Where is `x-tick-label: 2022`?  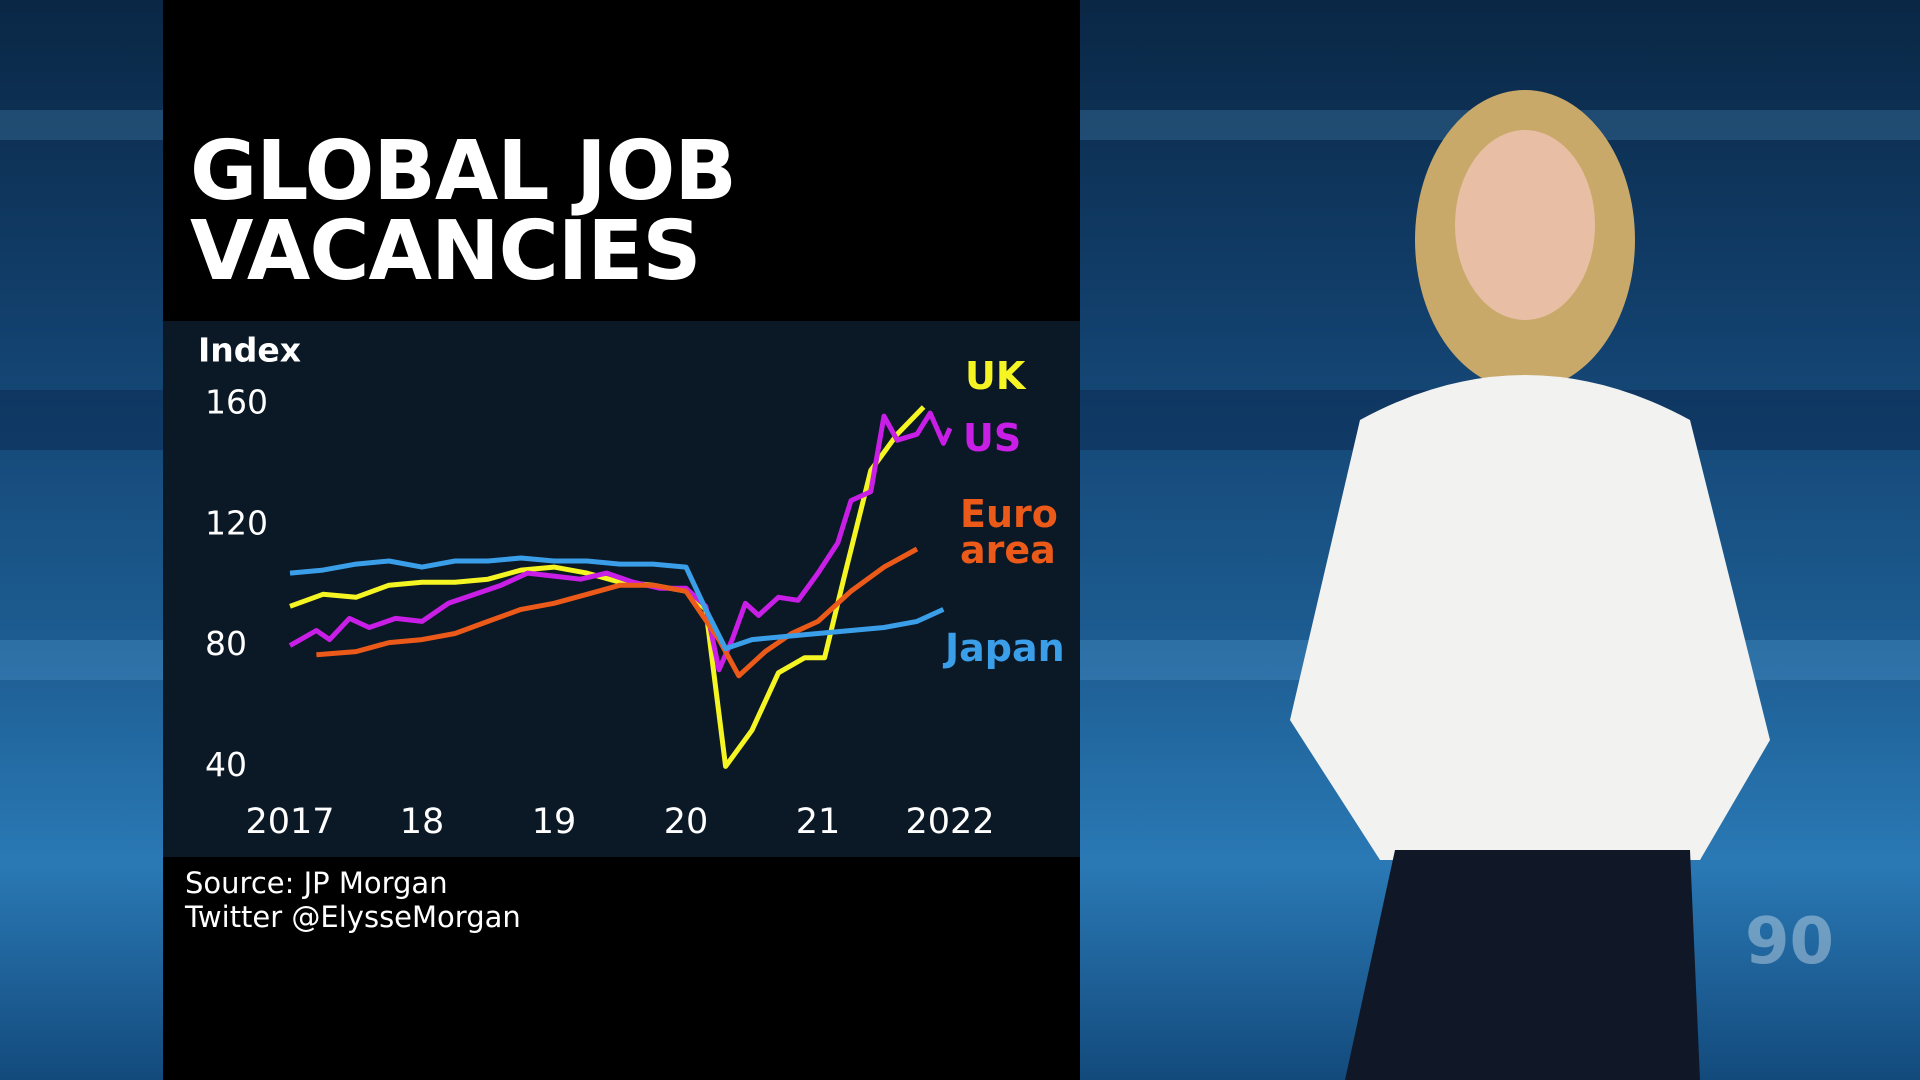 x-tick-label: 2022 is located at coordinates (949, 822).